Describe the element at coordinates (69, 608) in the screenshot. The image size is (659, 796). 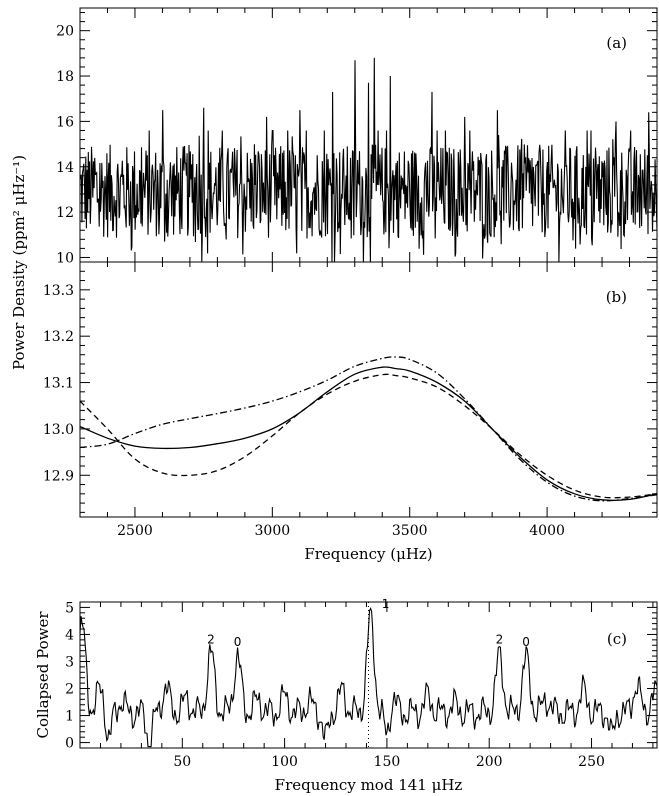
I see `y-tick-label: 5` at that location.